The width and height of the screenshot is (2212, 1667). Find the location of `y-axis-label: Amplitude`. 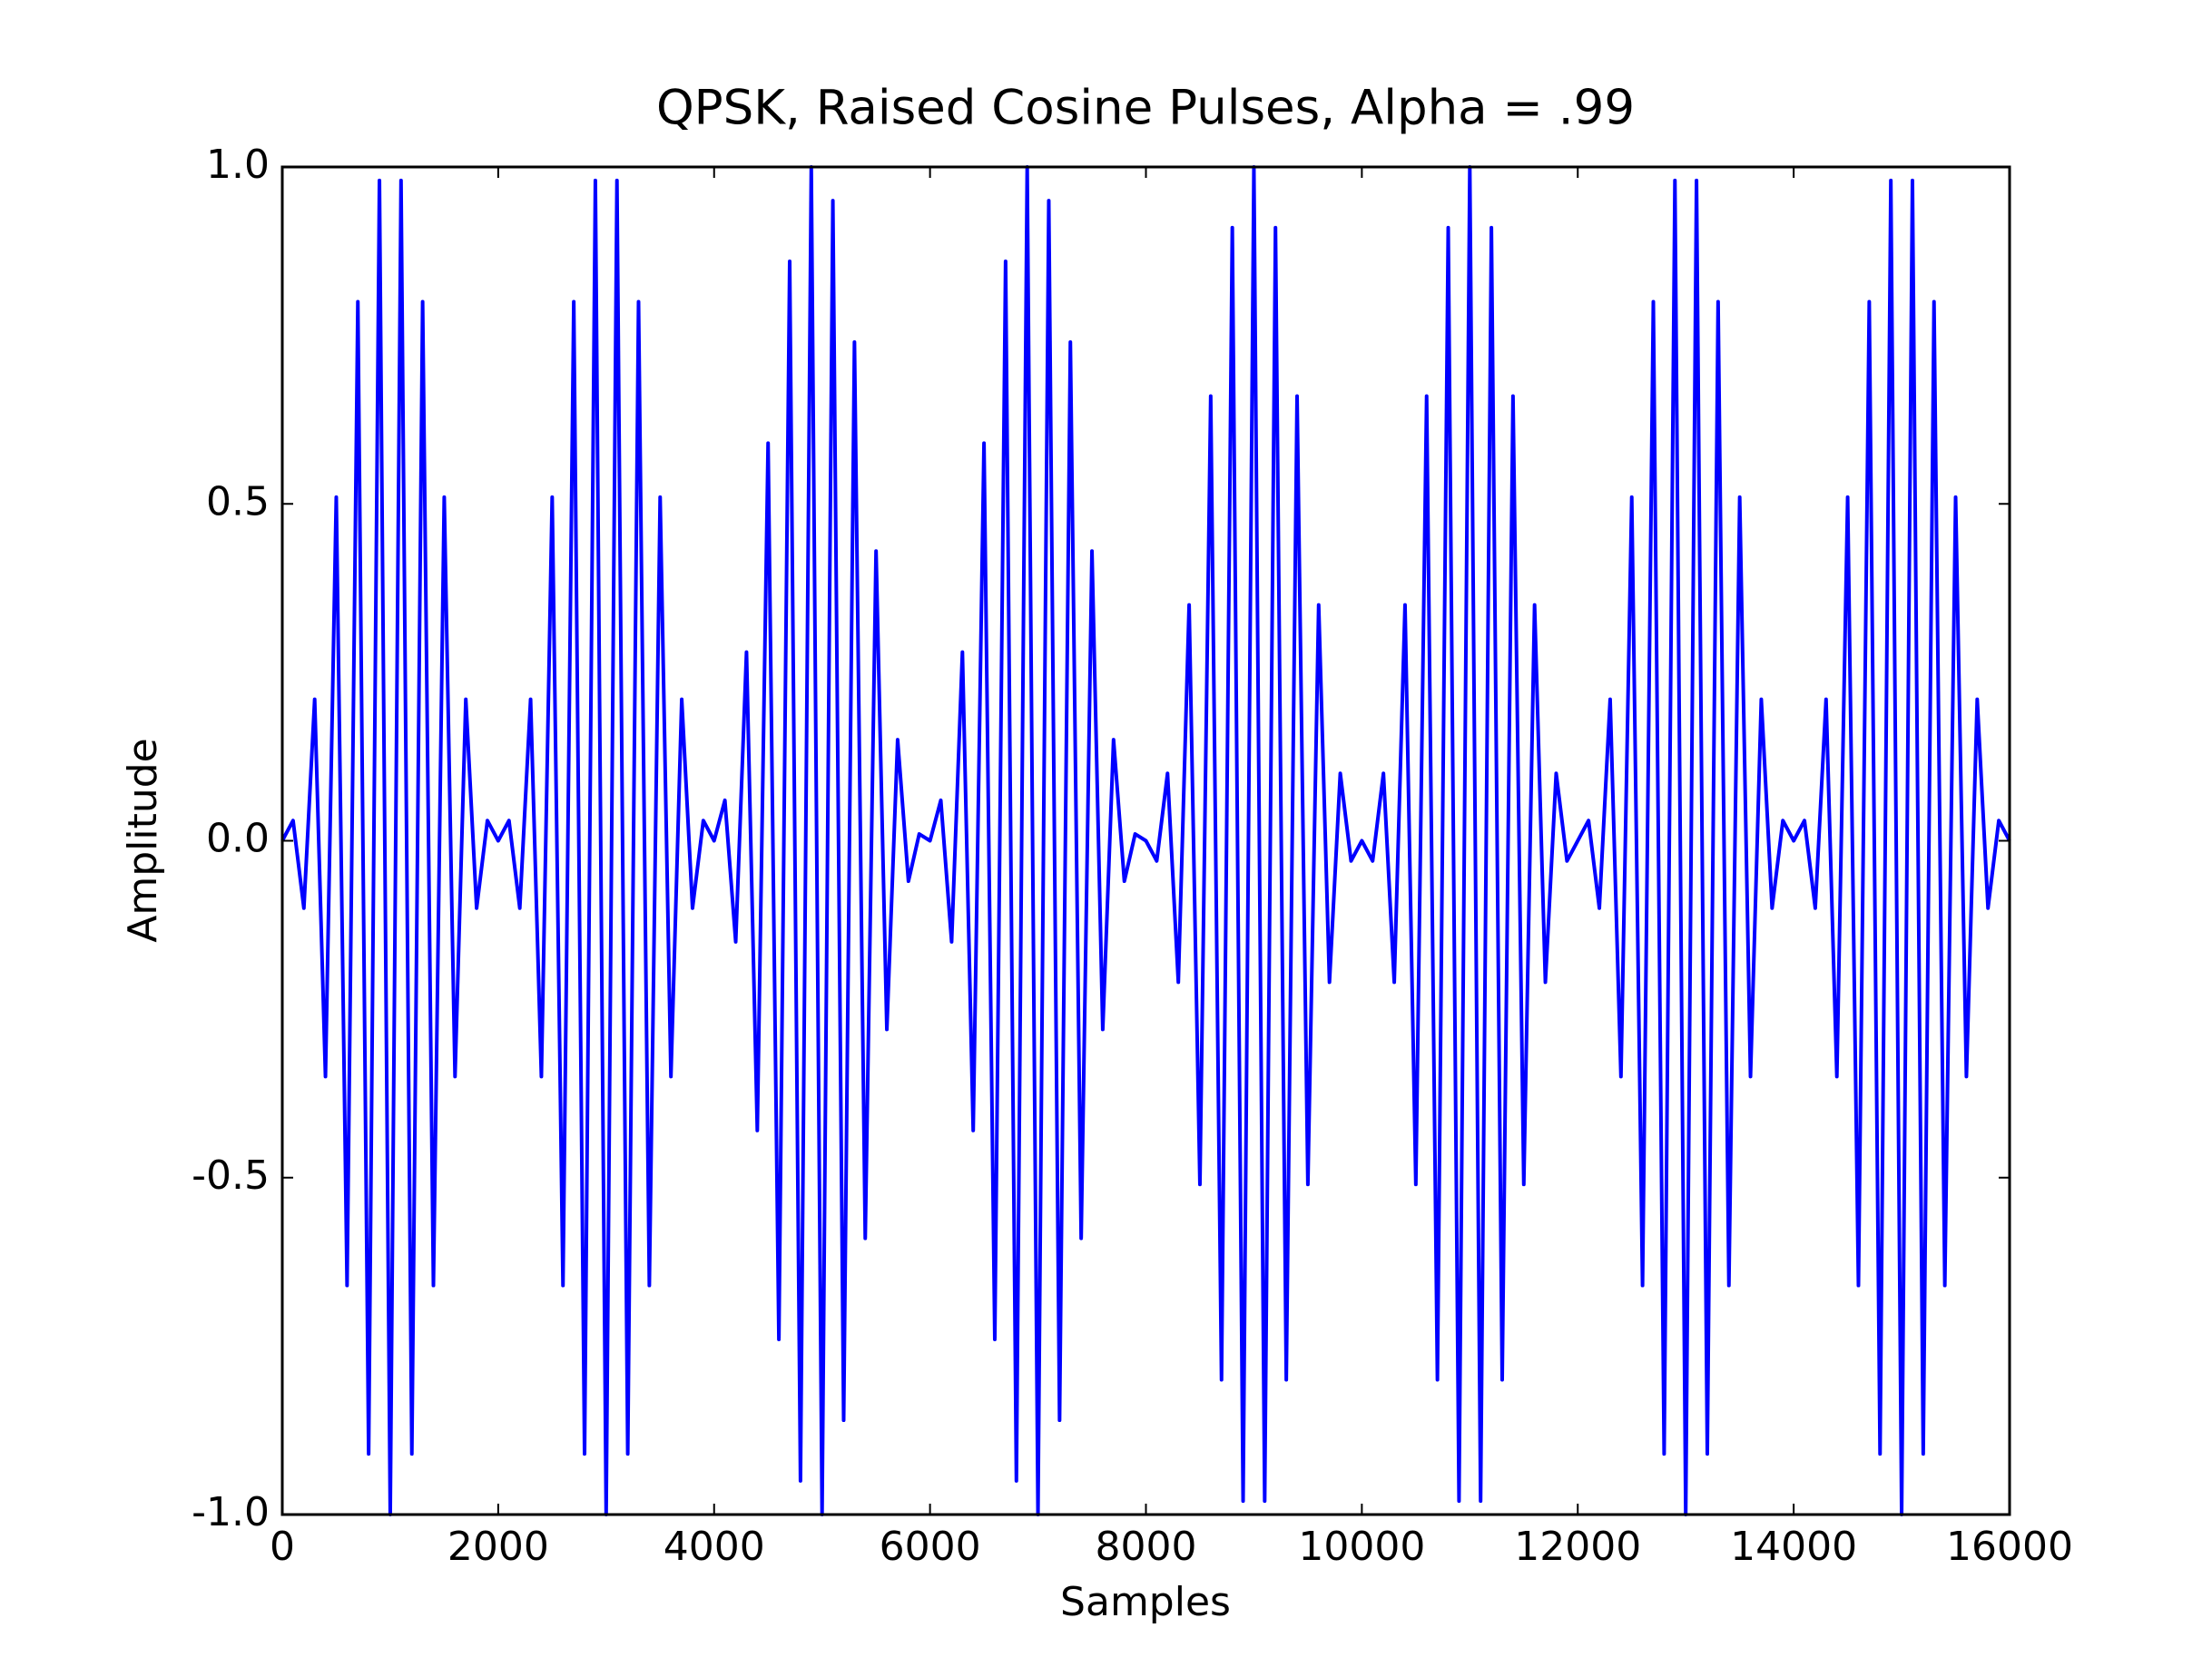

y-axis-label: Amplitude is located at coordinates (143, 840).